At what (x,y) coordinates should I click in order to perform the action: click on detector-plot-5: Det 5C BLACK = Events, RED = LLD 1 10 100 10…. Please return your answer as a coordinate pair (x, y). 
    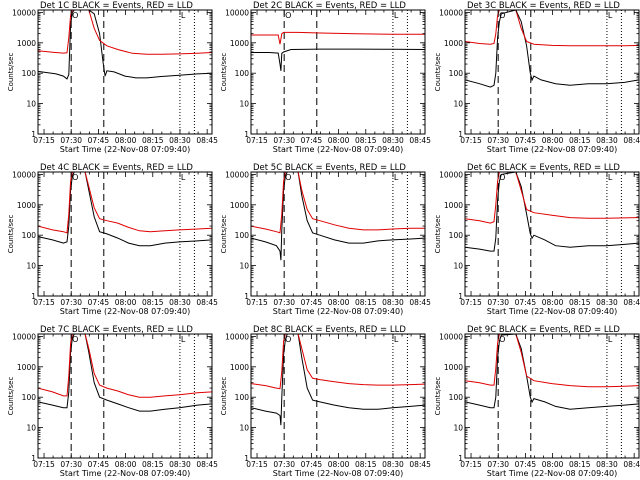
    Looking at the image, I should click on (325, 239).